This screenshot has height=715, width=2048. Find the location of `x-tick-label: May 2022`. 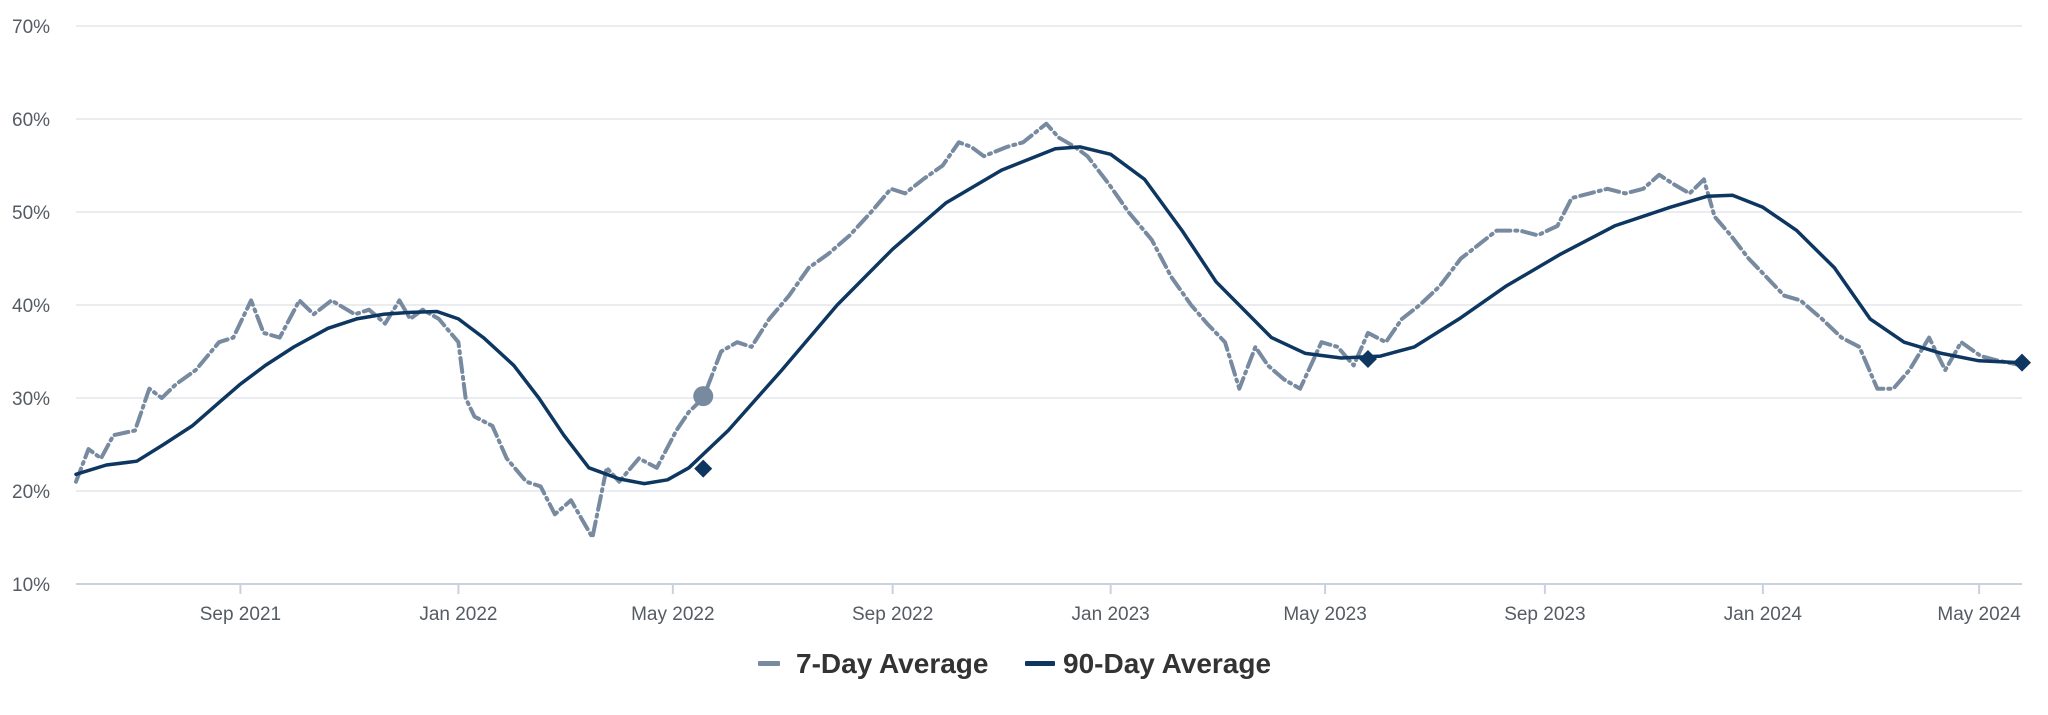

x-tick-label: May 2022 is located at coordinates (672, 614).